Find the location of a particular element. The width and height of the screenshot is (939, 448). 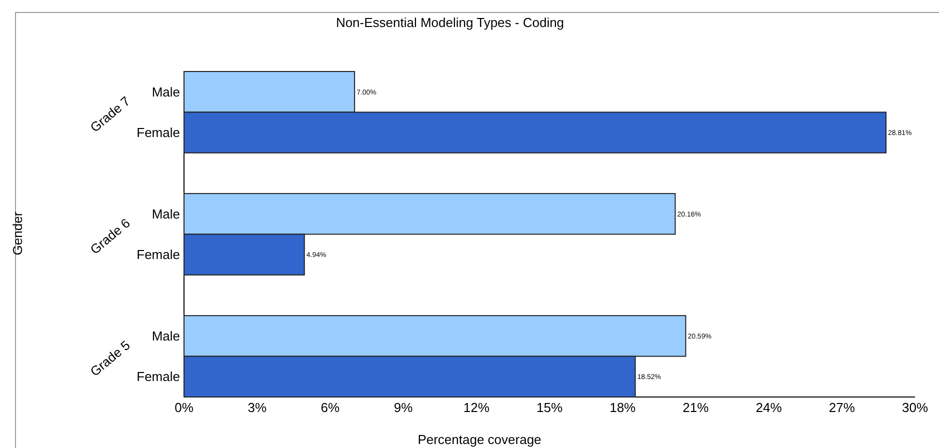

x-tick-label: 0% is located at coordinates (184, 408).